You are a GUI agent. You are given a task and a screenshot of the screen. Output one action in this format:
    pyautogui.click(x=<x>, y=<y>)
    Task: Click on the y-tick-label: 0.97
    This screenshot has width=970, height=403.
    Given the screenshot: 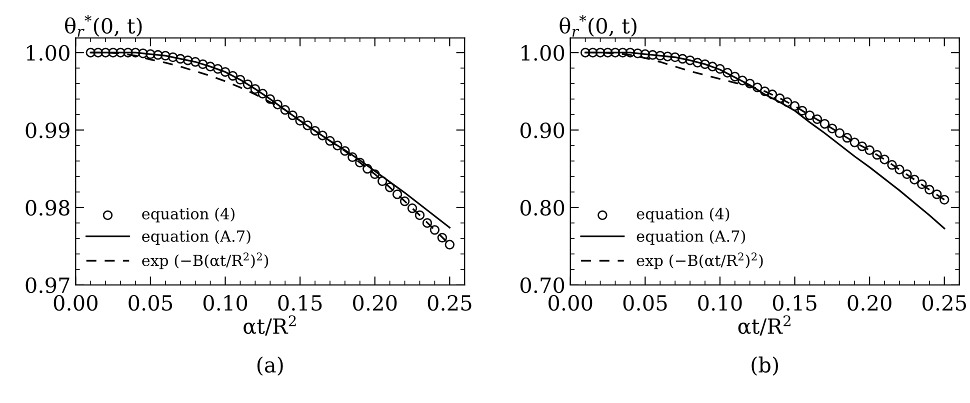 What is the action you would take?
    pyautogui.click(x=48, y=285)
    